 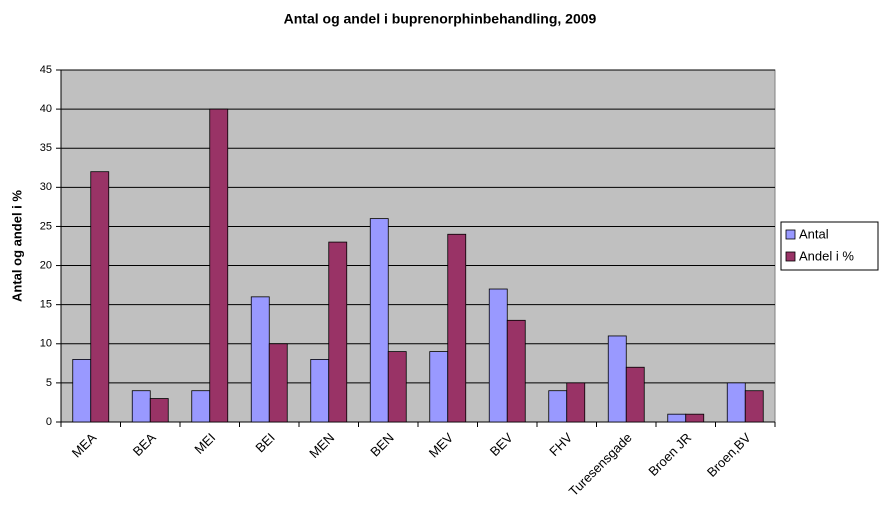 What do you see at coordinates (46, 344) in the screenshot?
I see `y-tick-label: 10` at bounding box center [46, 344].